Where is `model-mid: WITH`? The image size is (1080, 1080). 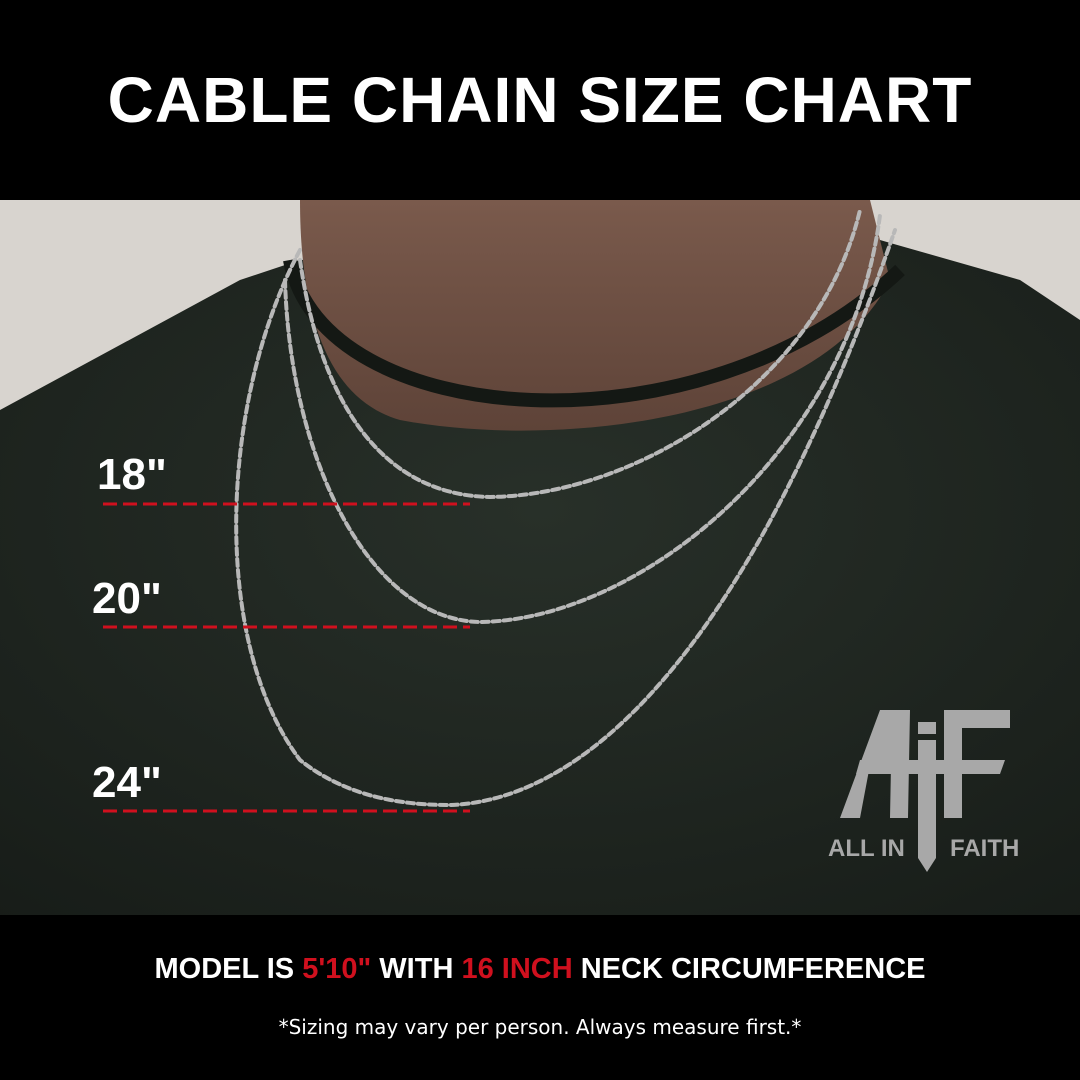 model-mid: WITH is located at coordinates (416, 969).